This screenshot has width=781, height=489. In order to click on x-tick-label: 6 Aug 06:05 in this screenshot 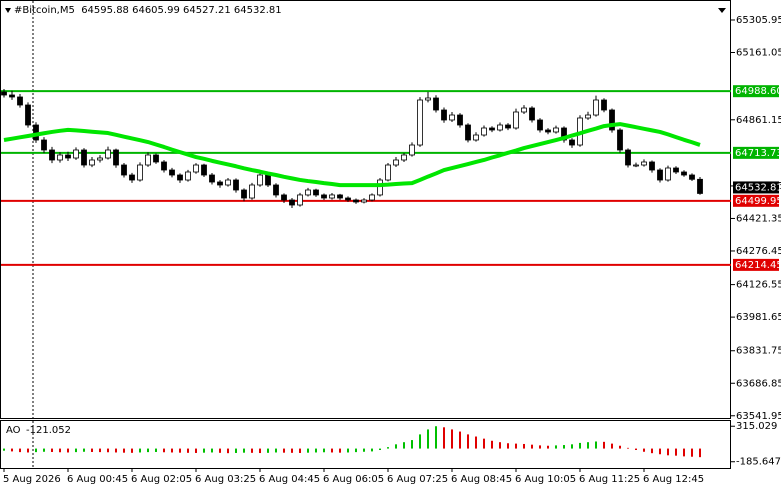, I will do `click(353, 479)`.